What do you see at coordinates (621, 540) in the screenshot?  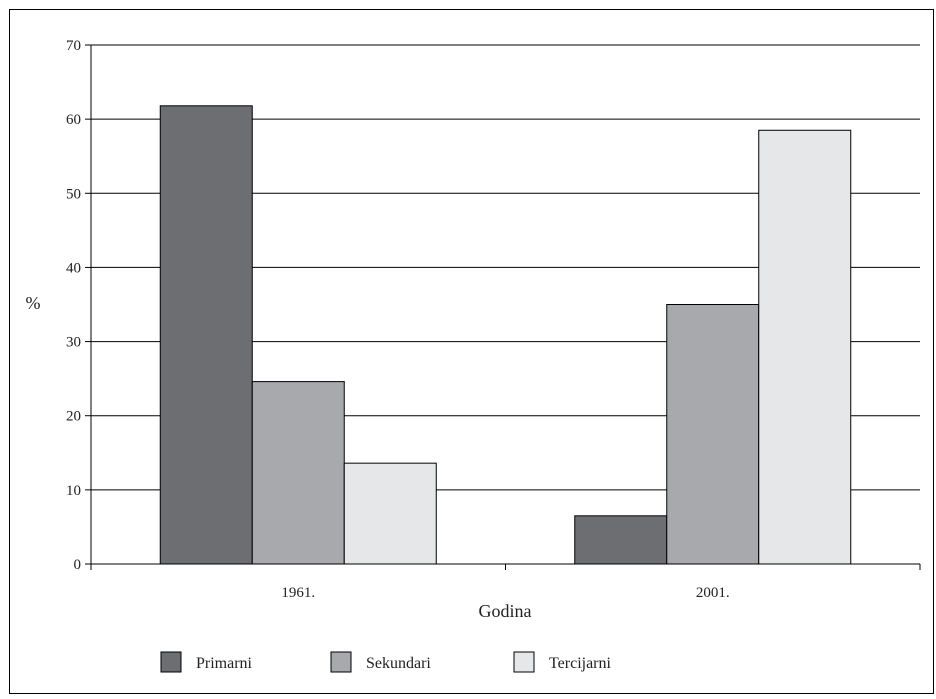 I see `bar-primarni-2001` at bounding box center [621, 540].